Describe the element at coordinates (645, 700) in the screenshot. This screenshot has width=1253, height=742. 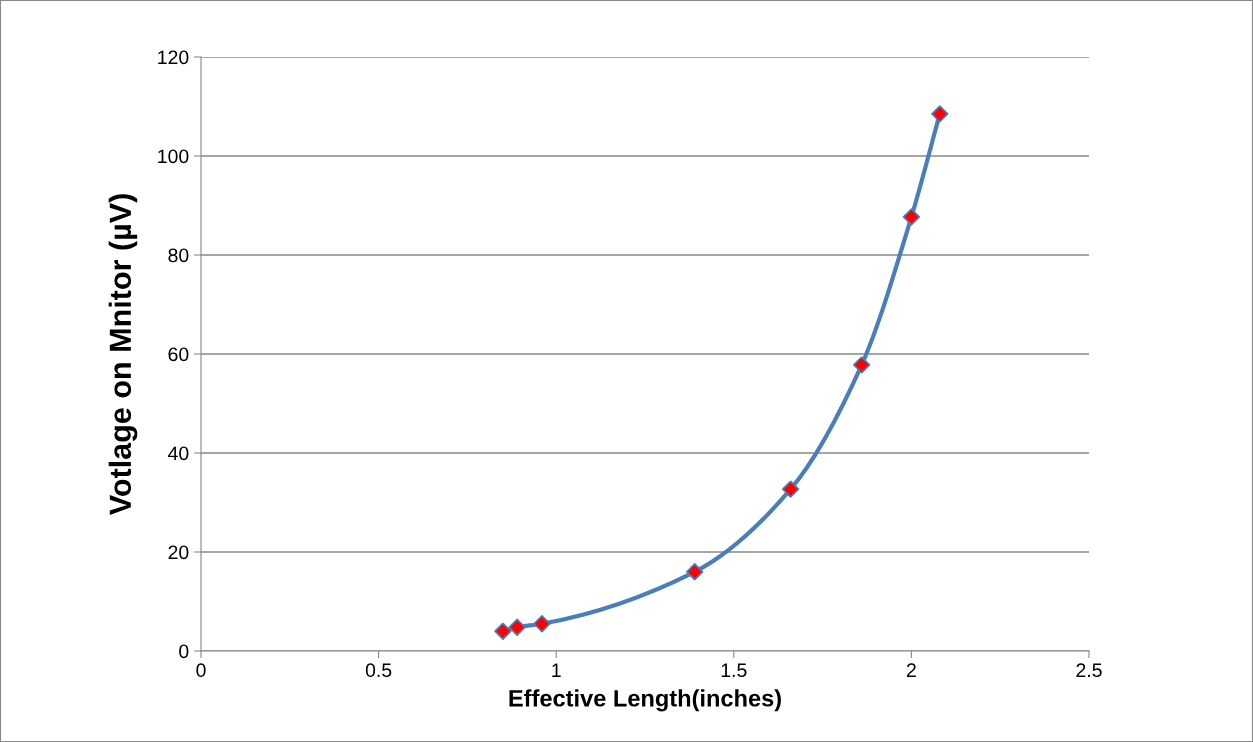
I see `x-axis-title: Effective Length(inches)` at that location.